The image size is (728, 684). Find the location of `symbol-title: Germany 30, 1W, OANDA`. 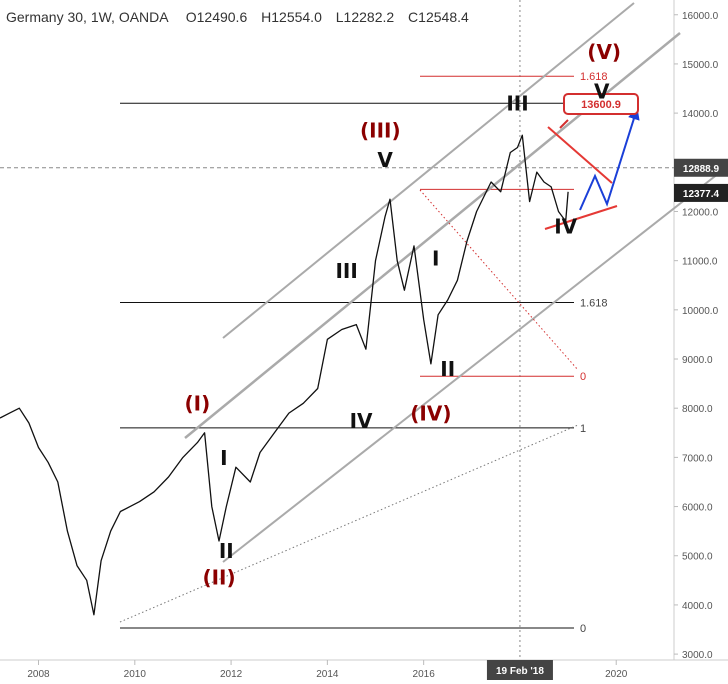

symbol-title: Germany 30, 1W, OANDA is located at coordinates (87, 17).